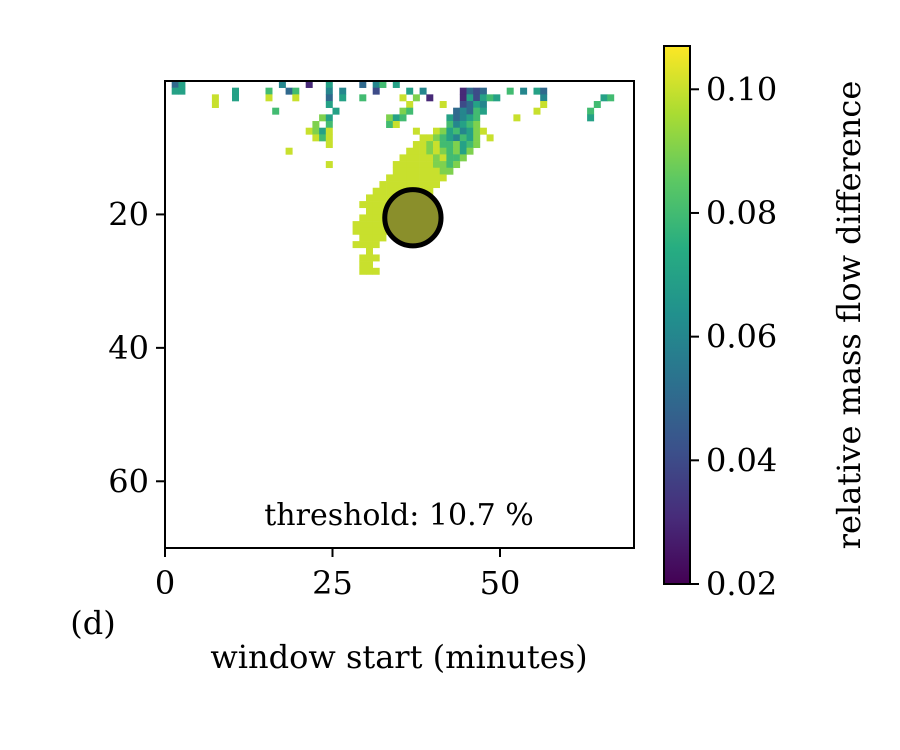  Describe the element at coordinates (337, 575) in the screenshot. I see `x-axis: 0 25 50` at that location.